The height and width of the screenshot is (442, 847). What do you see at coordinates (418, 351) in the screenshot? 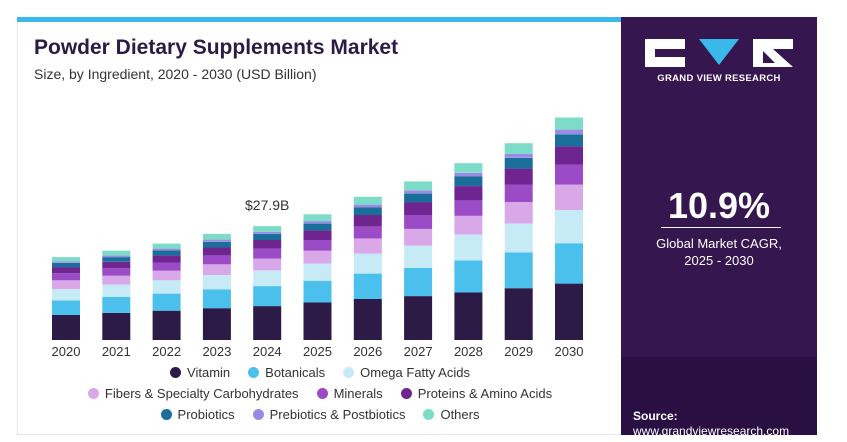
I see `x-tick-label: 2027` at bounding box center [418, 351].